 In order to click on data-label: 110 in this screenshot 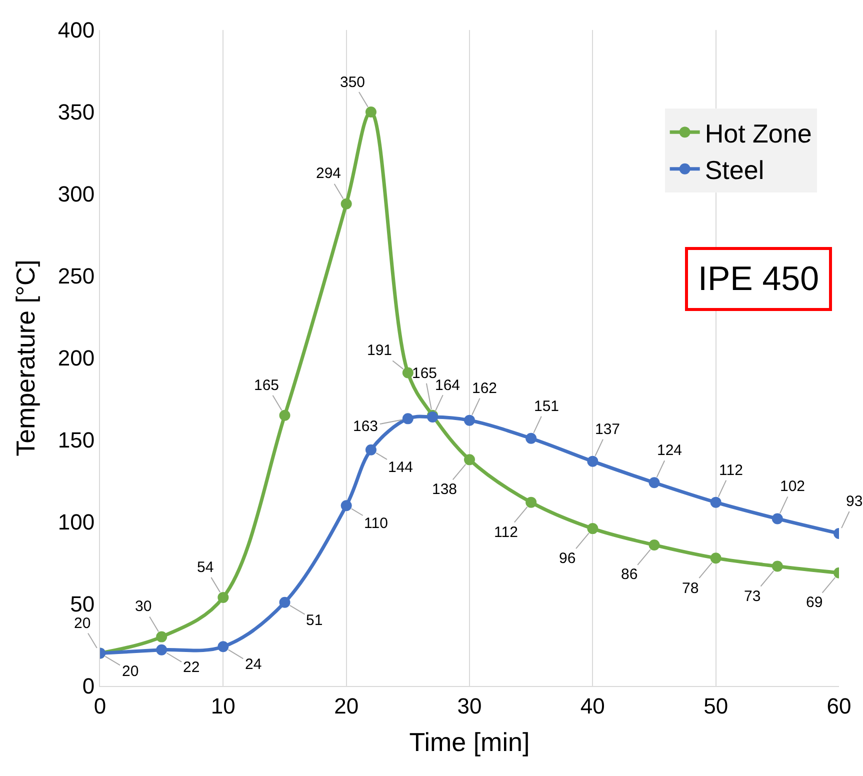, I will do `click(376, 523)`.